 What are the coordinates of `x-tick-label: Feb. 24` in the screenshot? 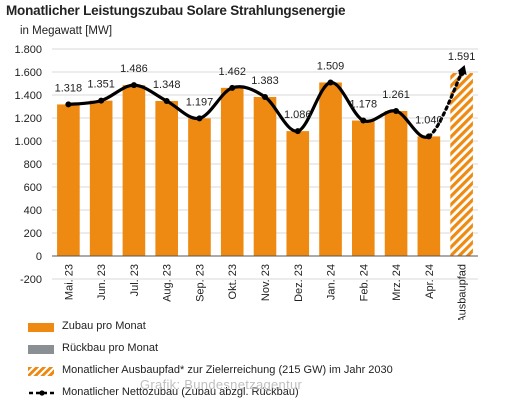 It's located at (364, 282).